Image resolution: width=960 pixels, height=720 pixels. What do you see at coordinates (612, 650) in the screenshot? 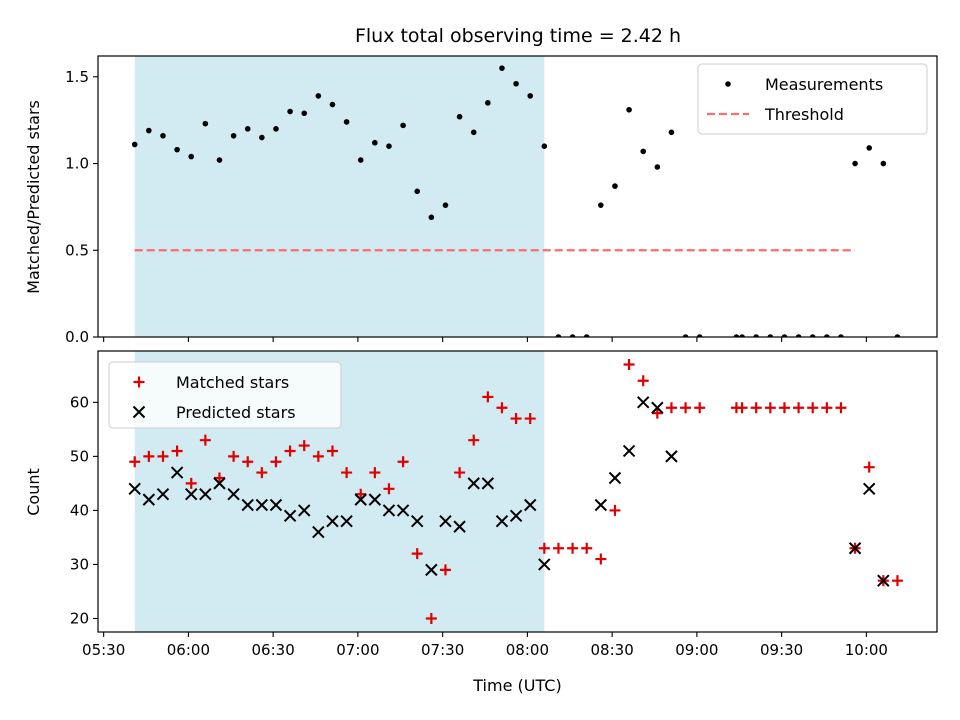
I see `xtick-label: 08:30` at bounding box center [612, 650].